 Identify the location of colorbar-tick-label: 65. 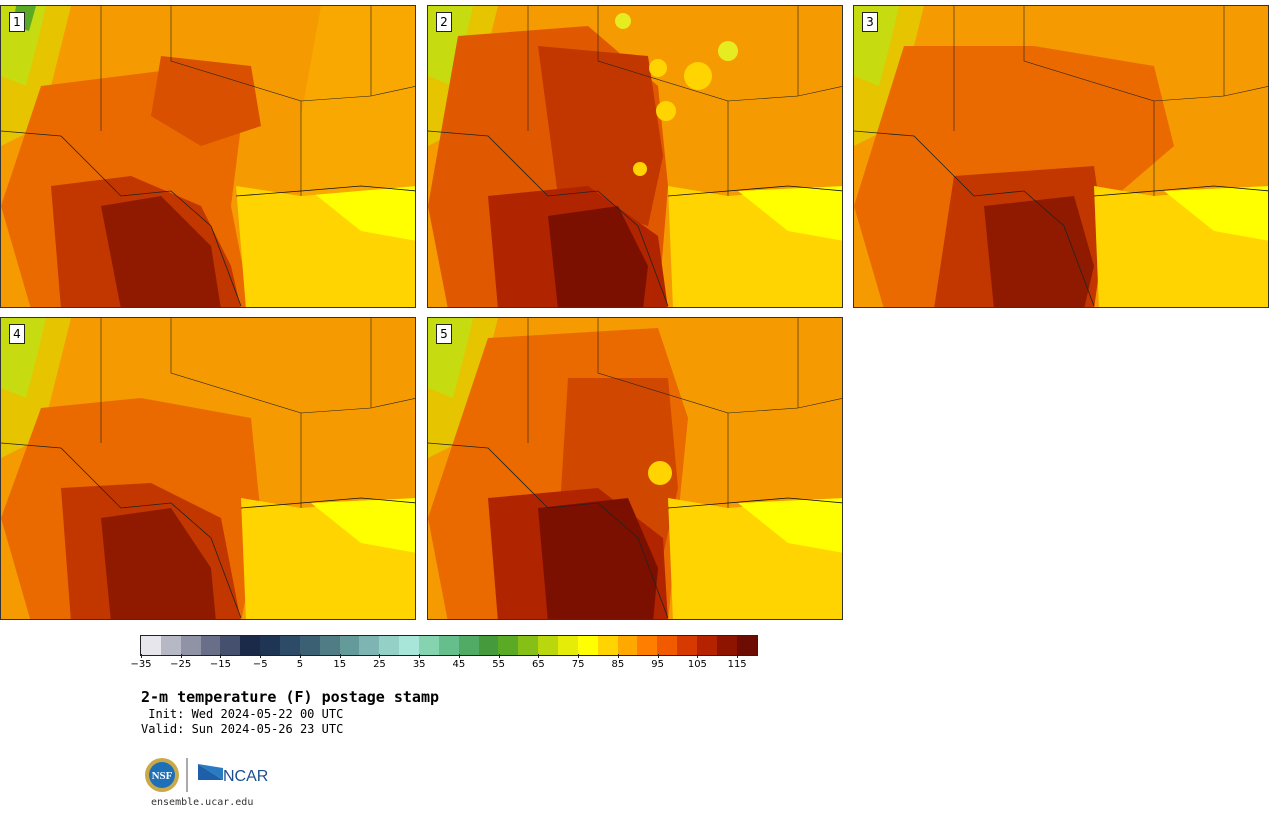
(538, 664).